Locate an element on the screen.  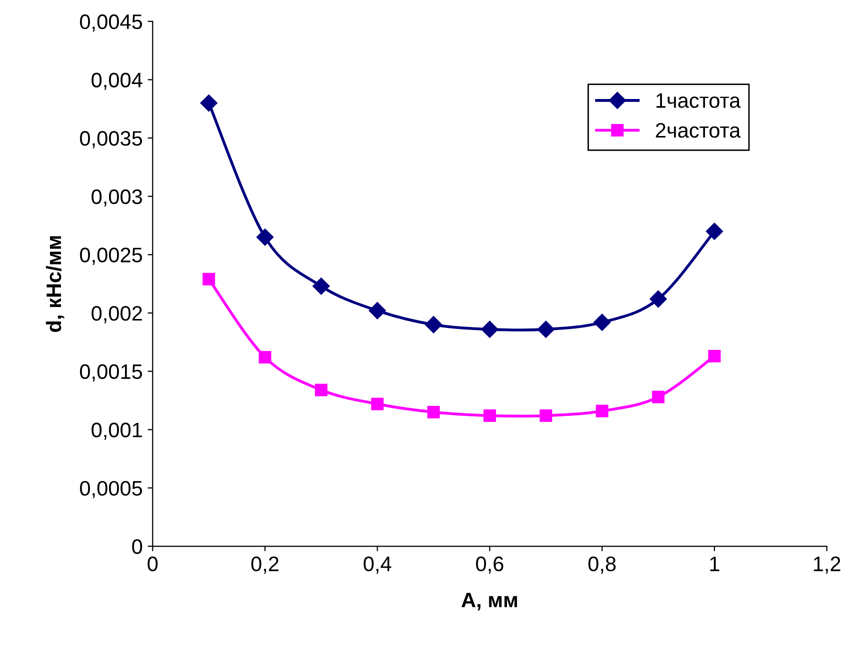
y-tick-label: 0,0035 is located at coordinates (111, 139).